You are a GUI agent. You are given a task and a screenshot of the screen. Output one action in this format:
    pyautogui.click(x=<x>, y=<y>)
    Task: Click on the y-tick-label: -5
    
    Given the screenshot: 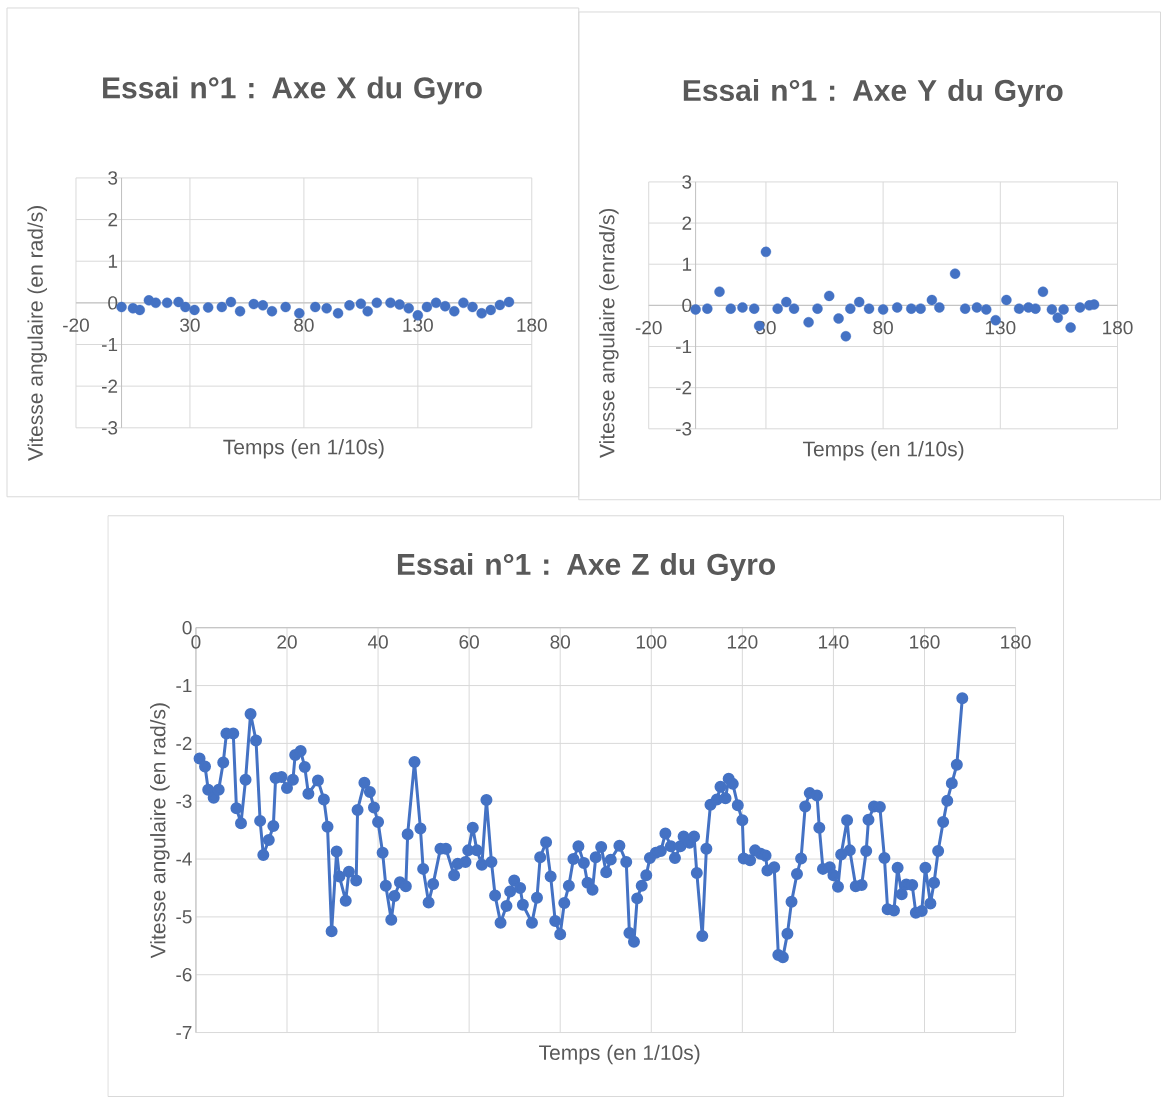 What is the action you would take?
    pyautogui.click(x=184, y=917)
    